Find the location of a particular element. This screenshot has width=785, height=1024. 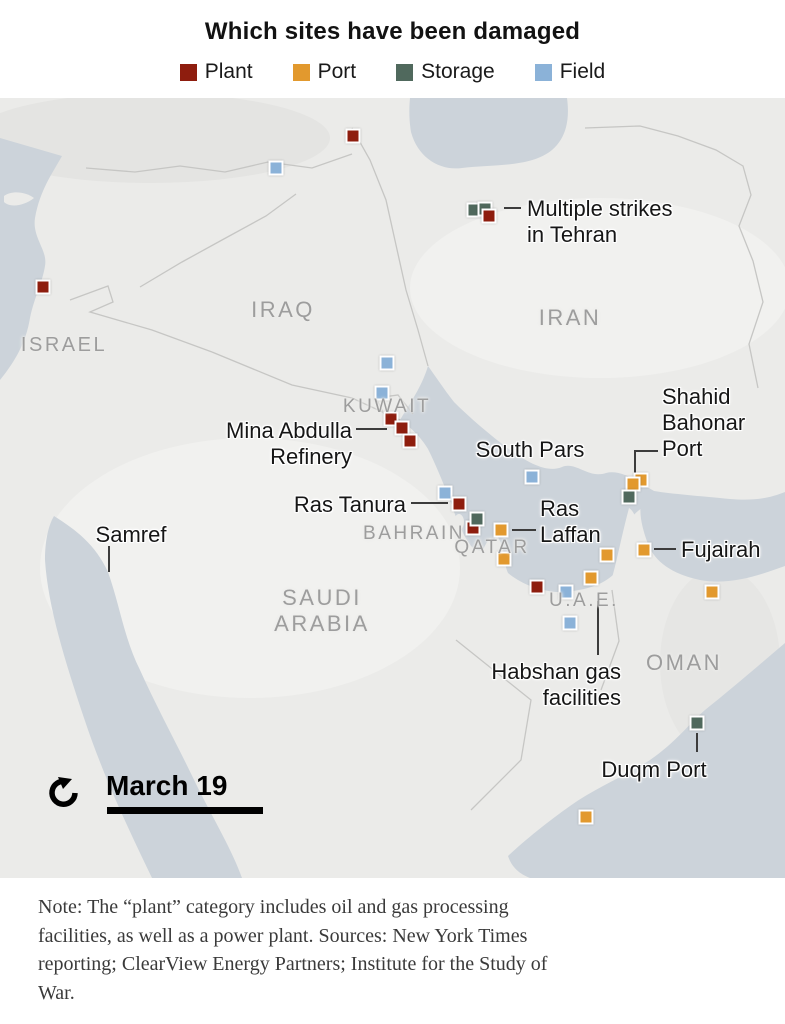

legend-item-field: Field is located at coordinates (570, 72).